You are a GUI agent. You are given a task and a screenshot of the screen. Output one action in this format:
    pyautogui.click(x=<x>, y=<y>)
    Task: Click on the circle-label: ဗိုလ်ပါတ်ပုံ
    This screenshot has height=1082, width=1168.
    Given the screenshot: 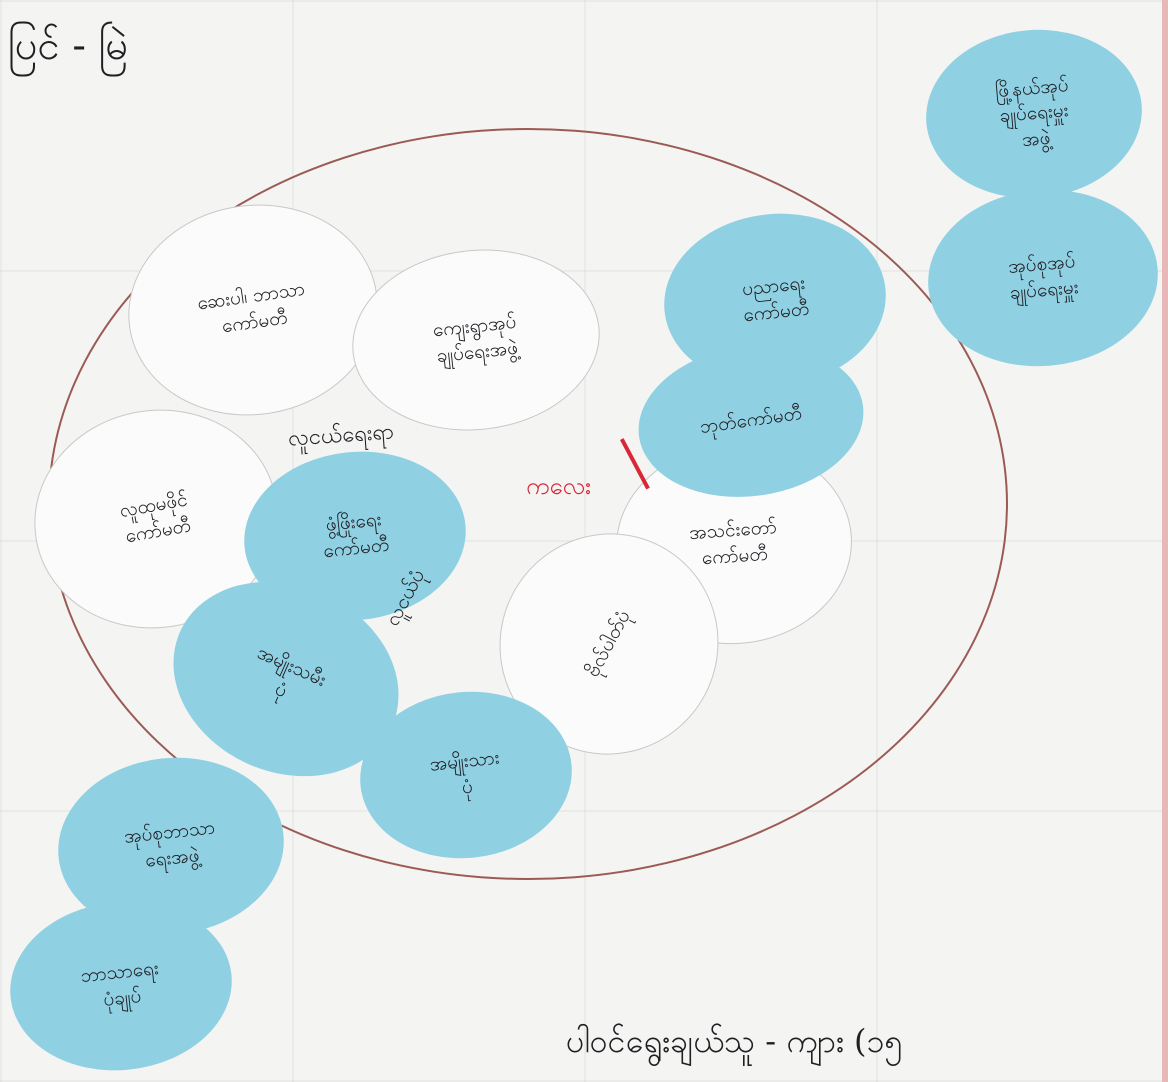 What is the action you would take?
    pyautogui.click(x=609, y=644)
    